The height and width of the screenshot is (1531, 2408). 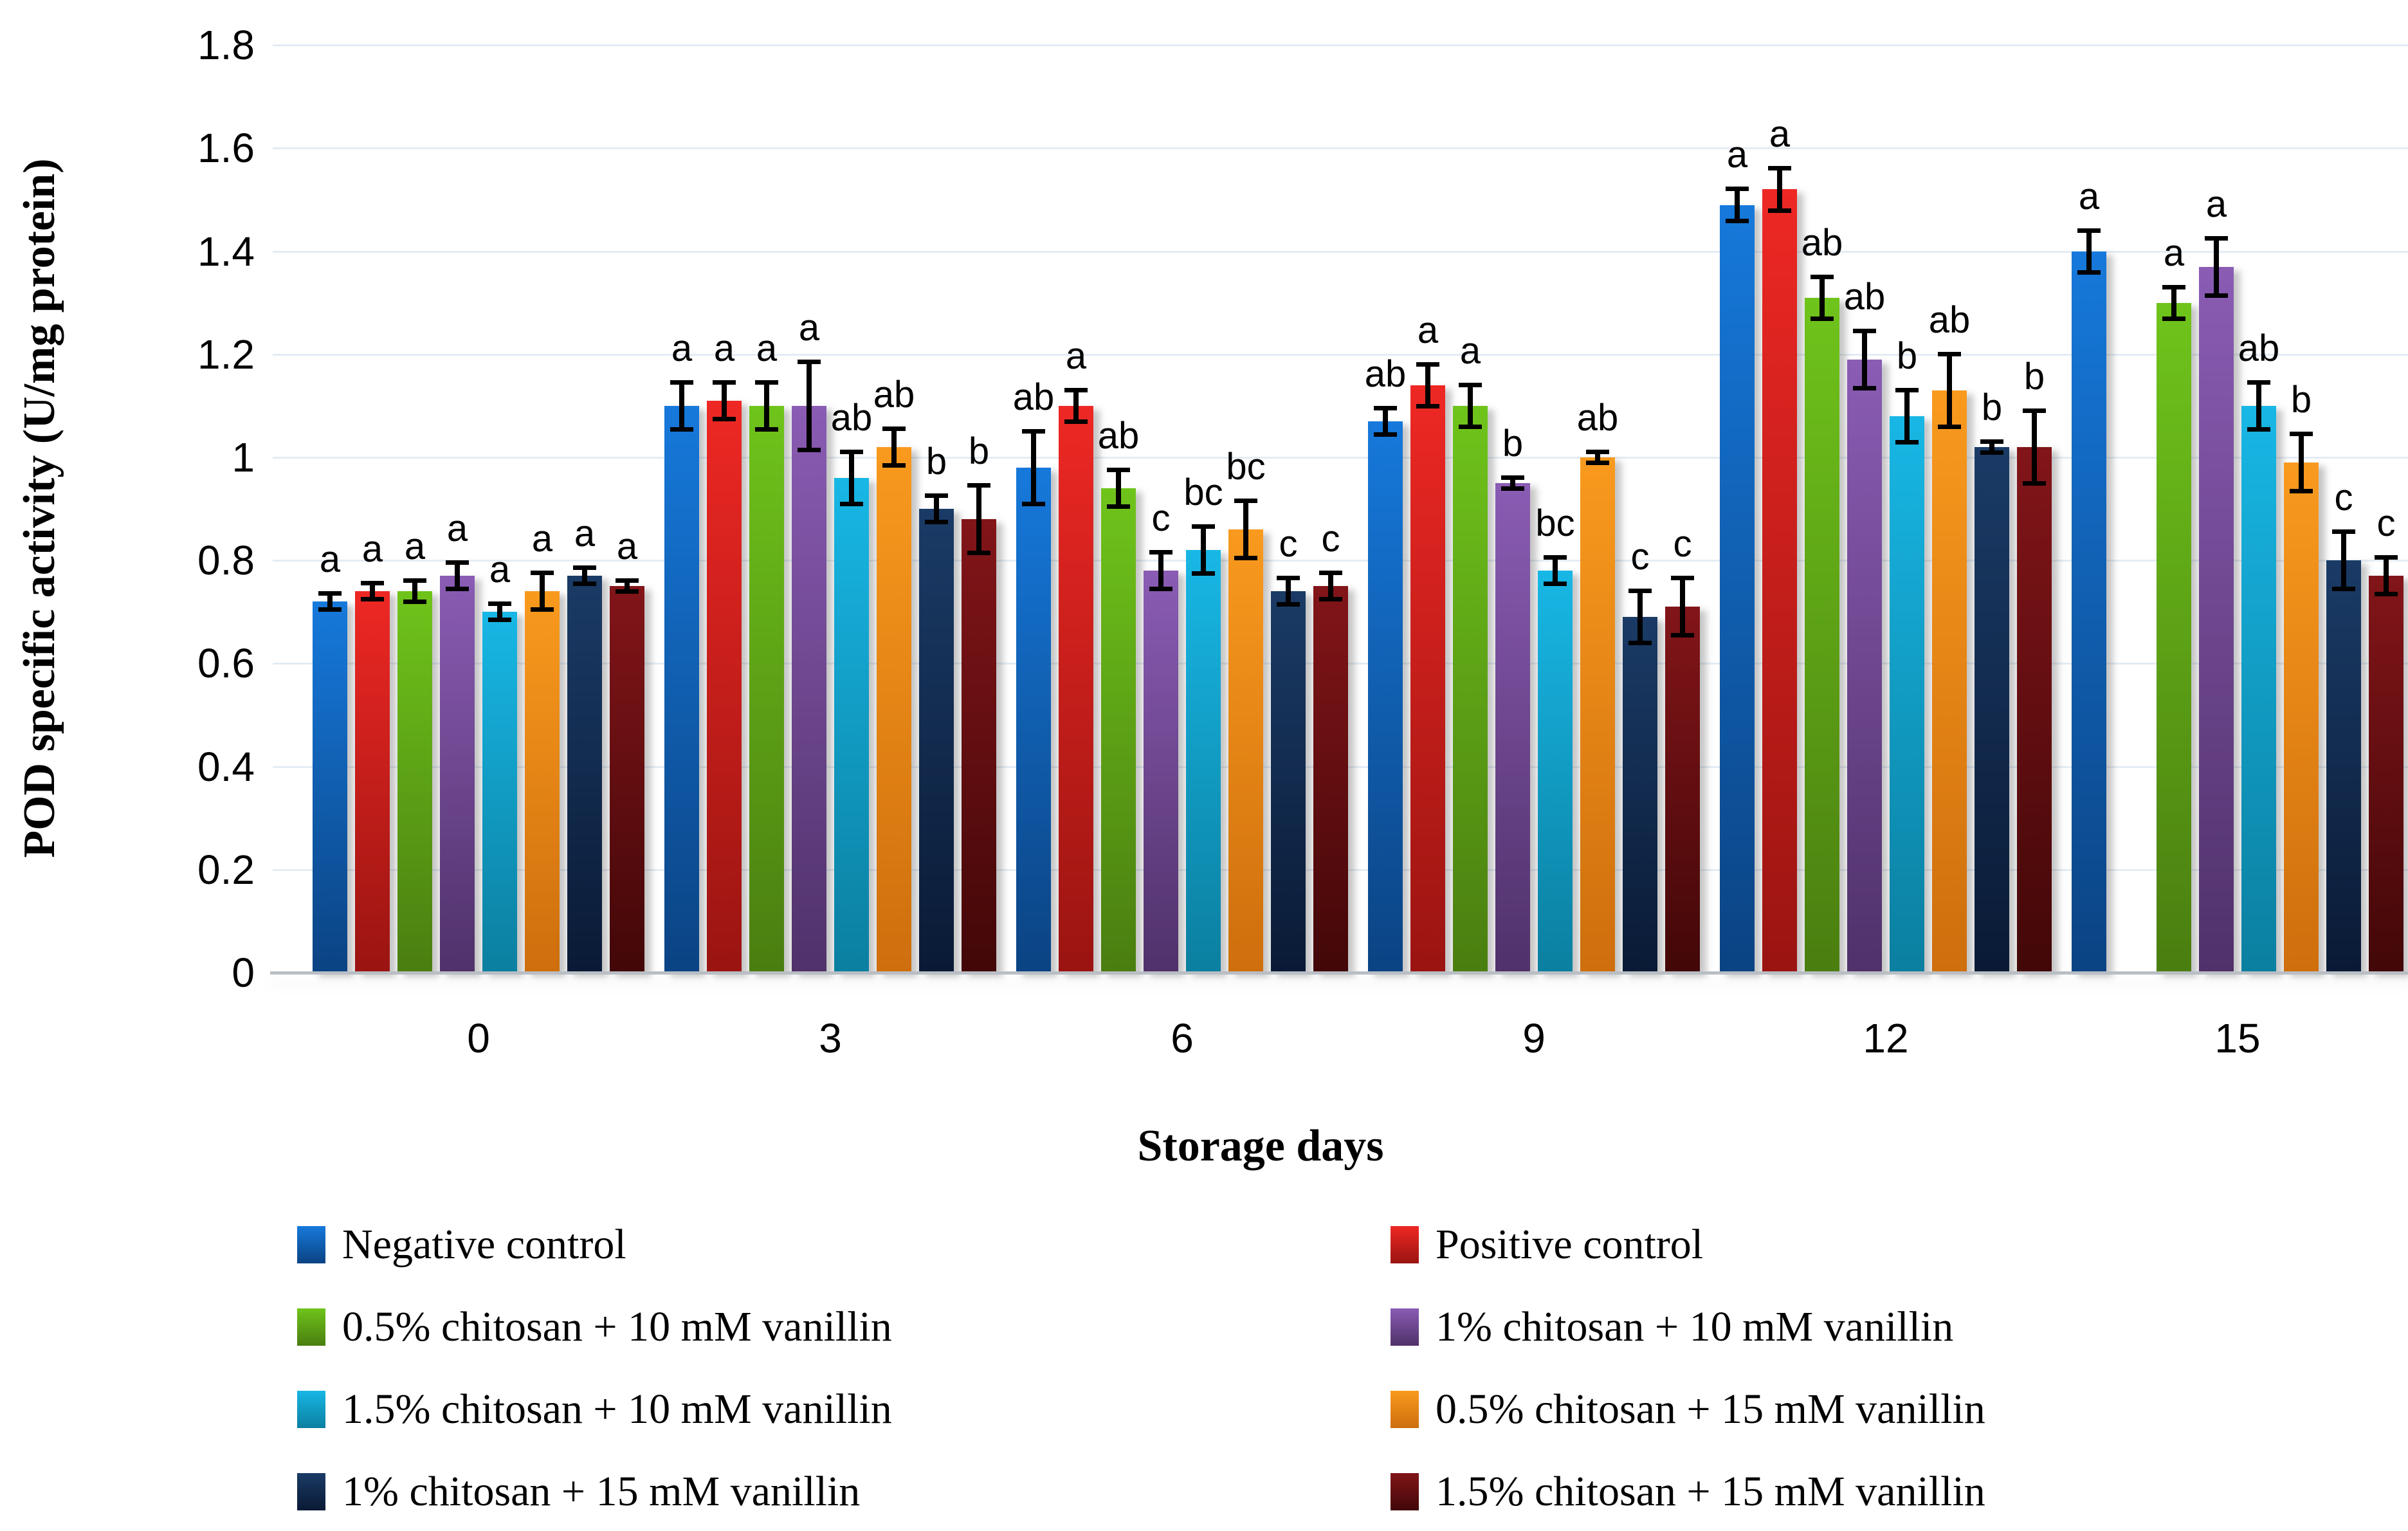 What do you see at coordinates (1033, 467) in the screenshot?
I see `error-bar-series1-day6` at bounding box center [1033, 467].